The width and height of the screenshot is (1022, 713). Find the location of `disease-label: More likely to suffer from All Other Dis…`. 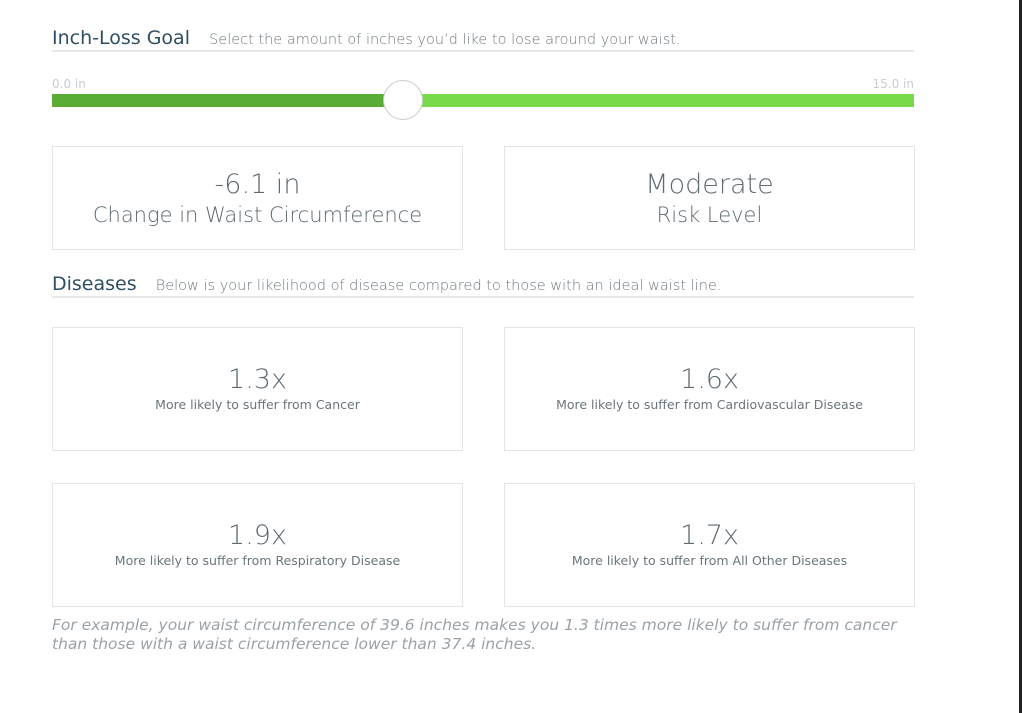

disease-label: More likely to suffer from All Other Dis… is located at coordinates (709, 560).